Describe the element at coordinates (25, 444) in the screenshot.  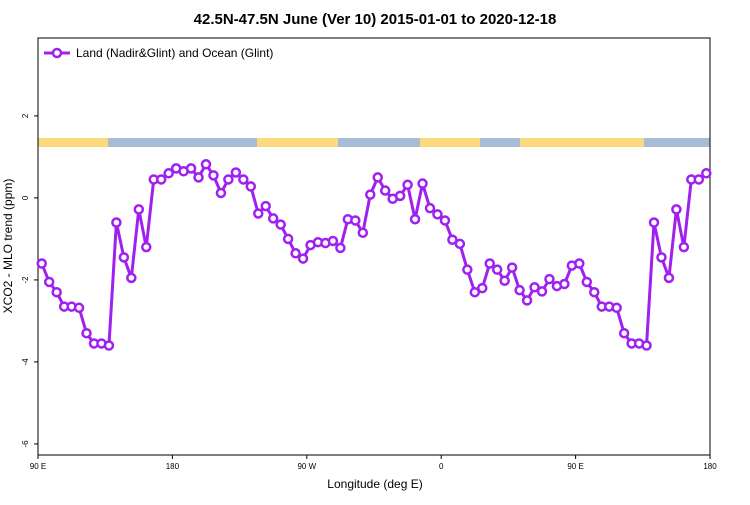
I see `y-tick-label: -6` at that location.